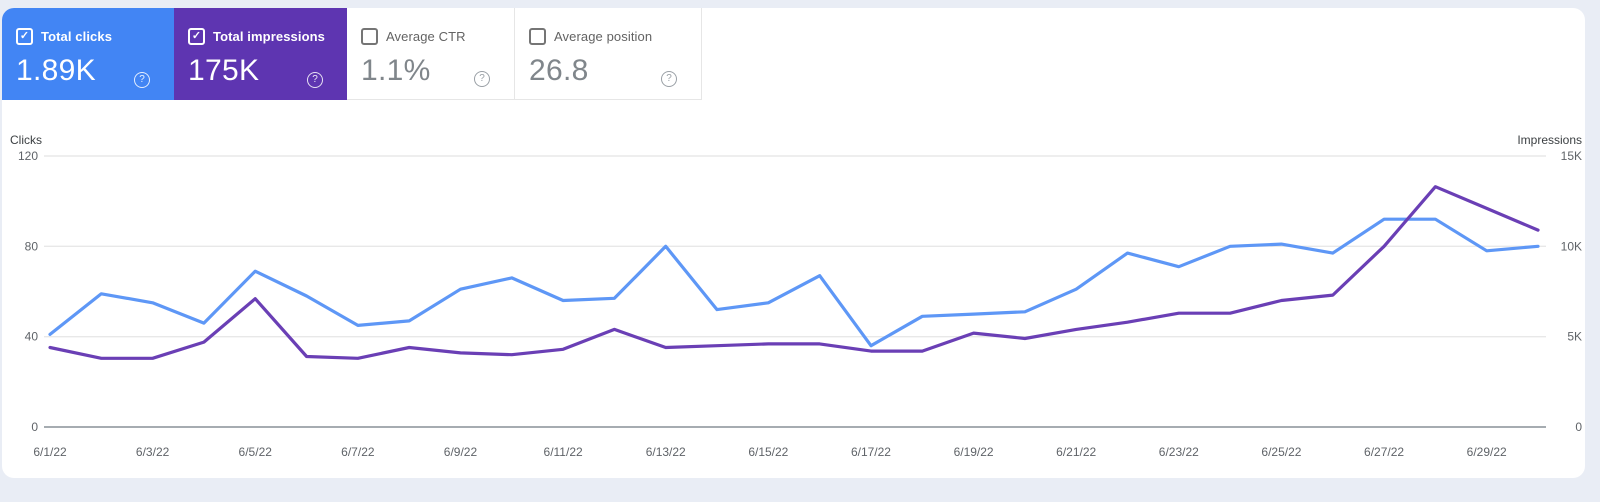  What do you see at coordinates (56, 70) in the screenshot?
I see `total-clicks-value: 1.89K` at bounding box center [56, 70].